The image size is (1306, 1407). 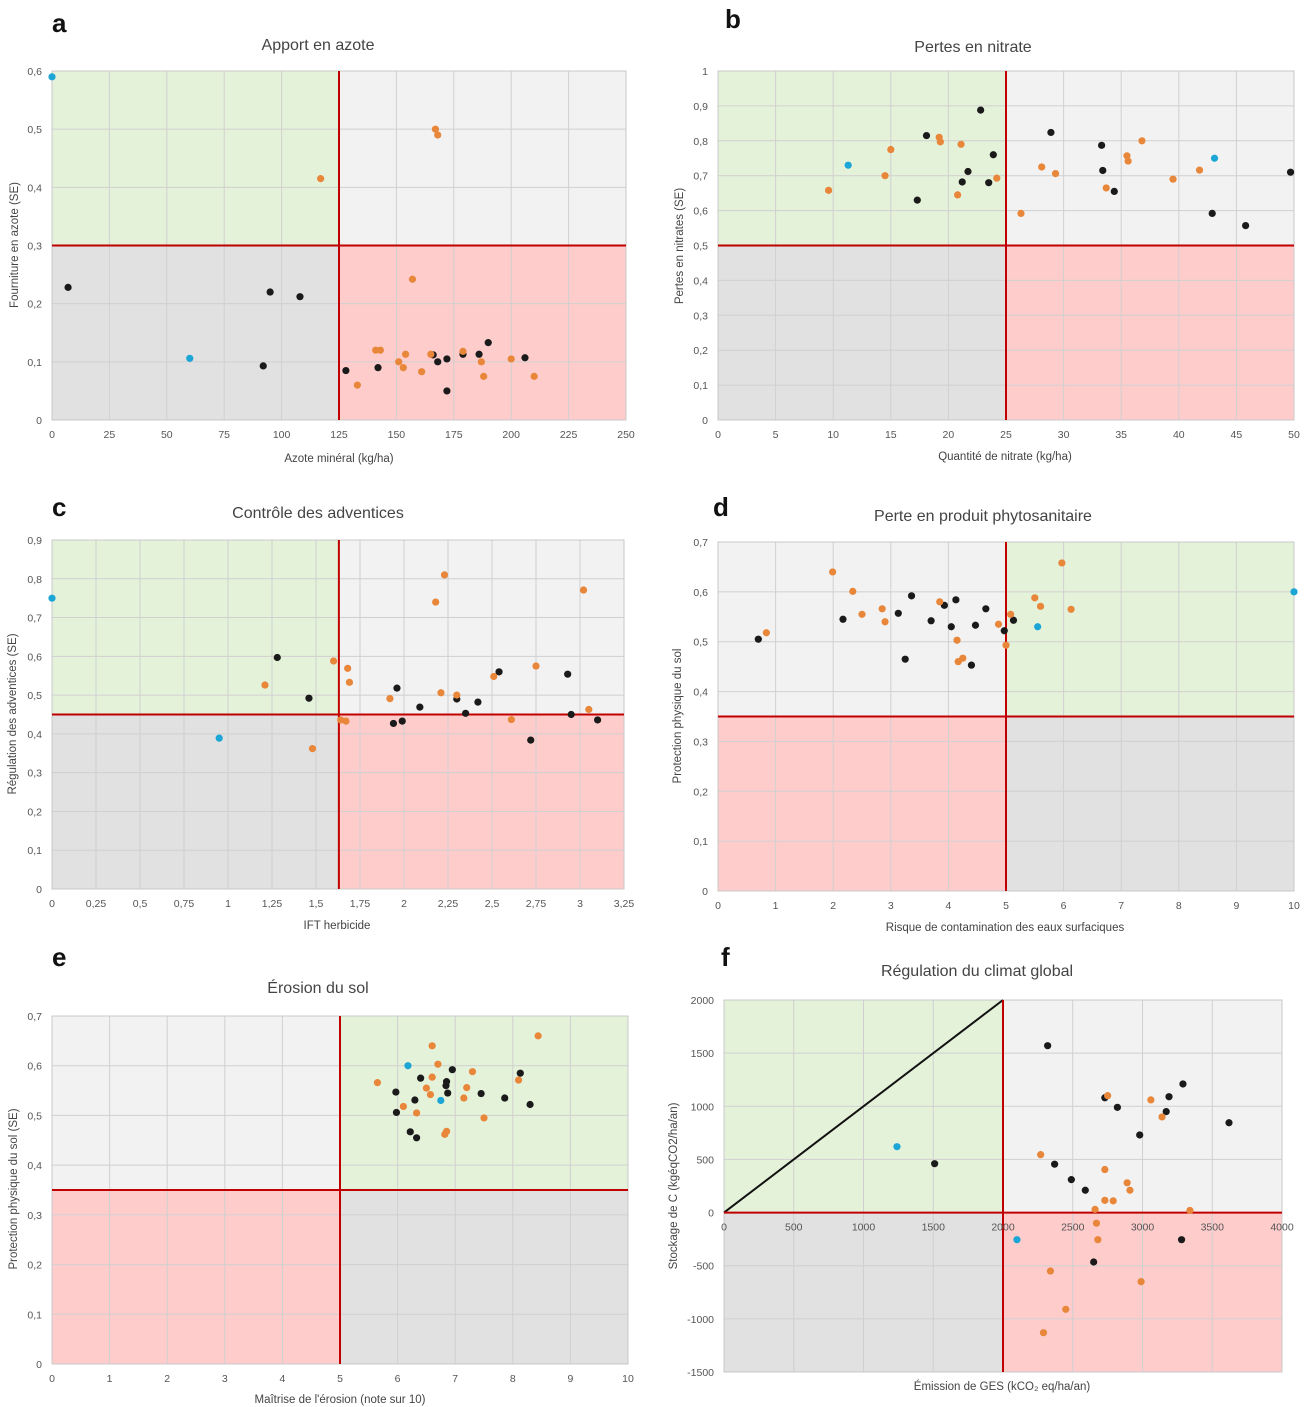 I want to click on y-axis-label-f: Stockage de C (kgéqCO2/ha/an), so click(x=674, y=1185).